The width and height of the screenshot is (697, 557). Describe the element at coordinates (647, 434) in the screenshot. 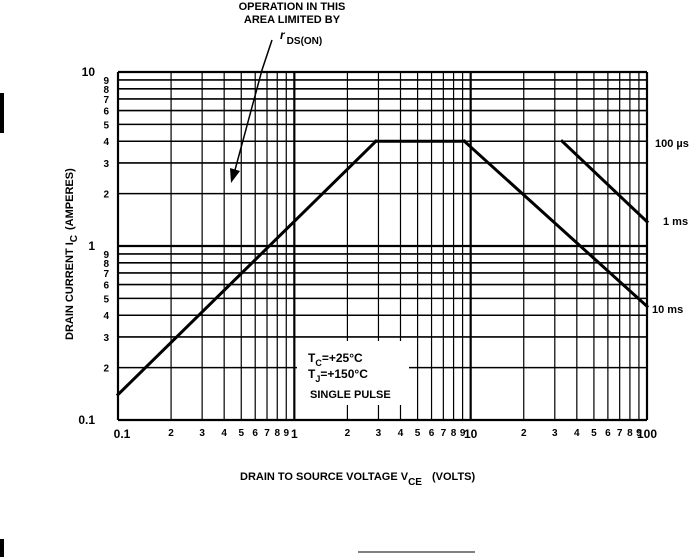

I see `x-tick-label: 100` at that location.